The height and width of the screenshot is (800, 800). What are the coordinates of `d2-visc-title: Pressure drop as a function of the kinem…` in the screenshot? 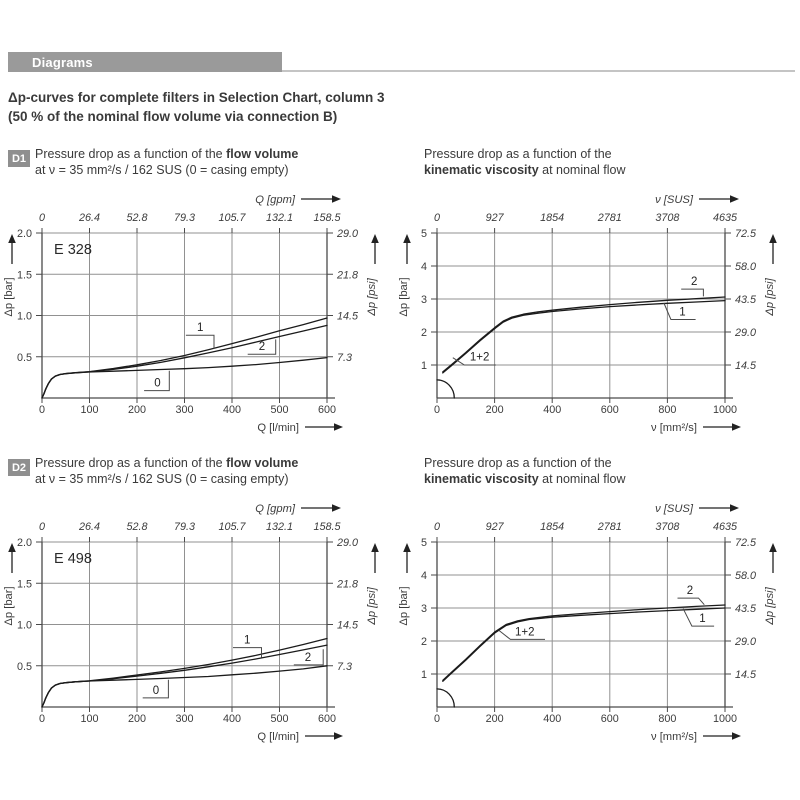 It's located at (525, 471).